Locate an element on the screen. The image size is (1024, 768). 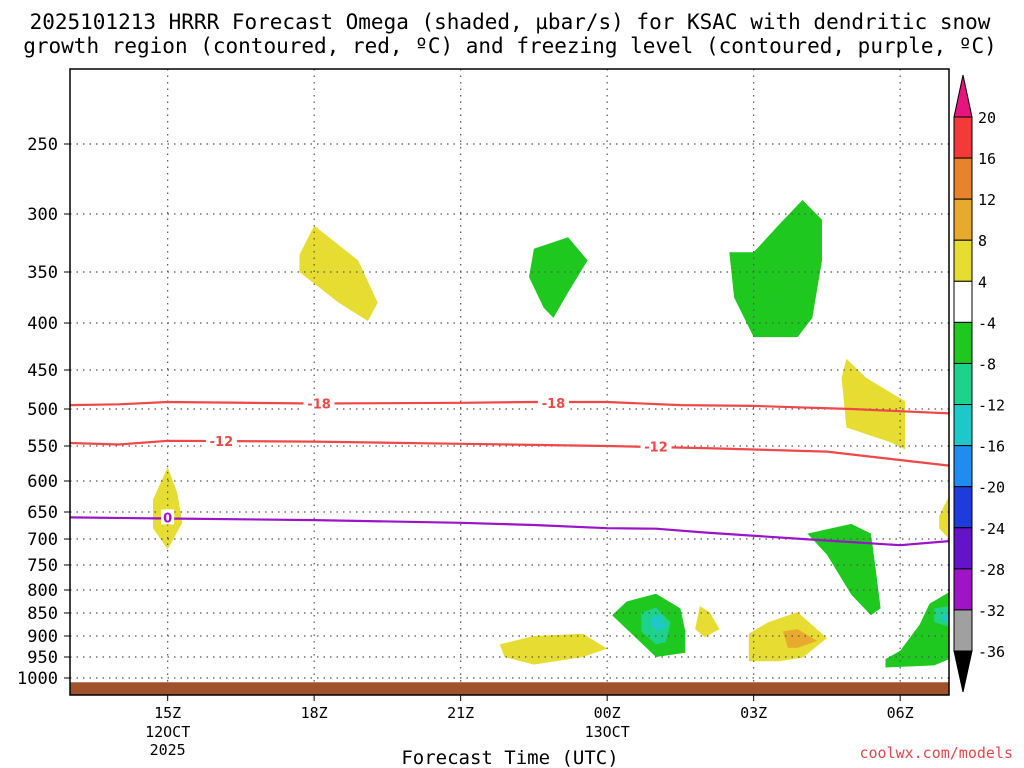
y-tick-label-650: 650 is located at coordinates (42, 513).